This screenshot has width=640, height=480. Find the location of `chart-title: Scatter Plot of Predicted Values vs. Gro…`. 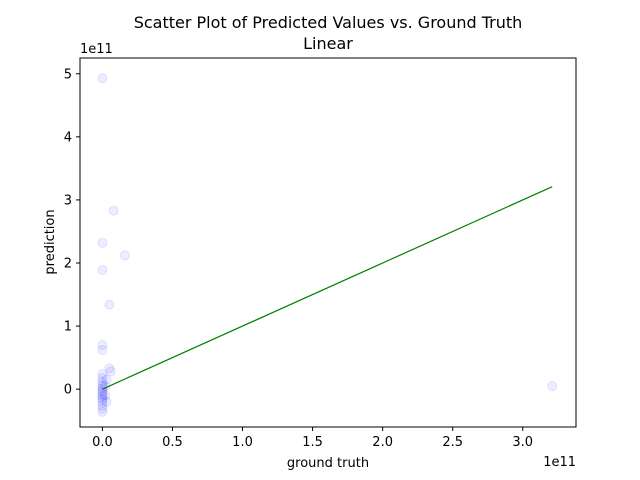

chart-title: Scatter Plot of Predicted Values vs. Gro… is located at coordinates (328, 22).